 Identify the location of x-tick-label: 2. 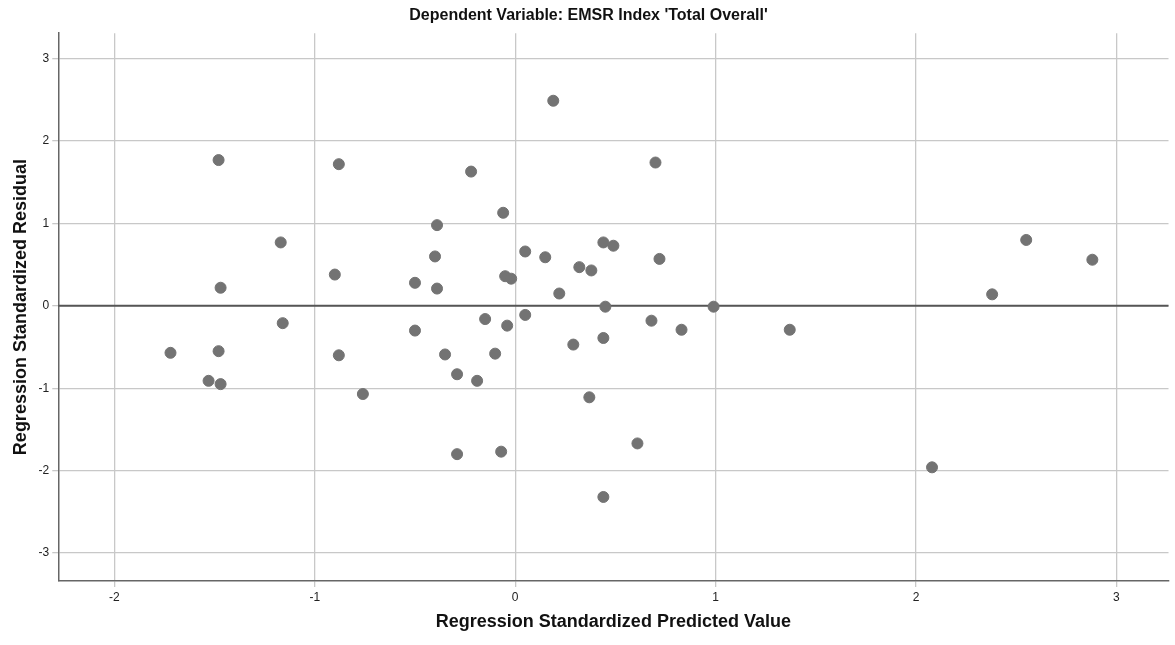
(916, 596).